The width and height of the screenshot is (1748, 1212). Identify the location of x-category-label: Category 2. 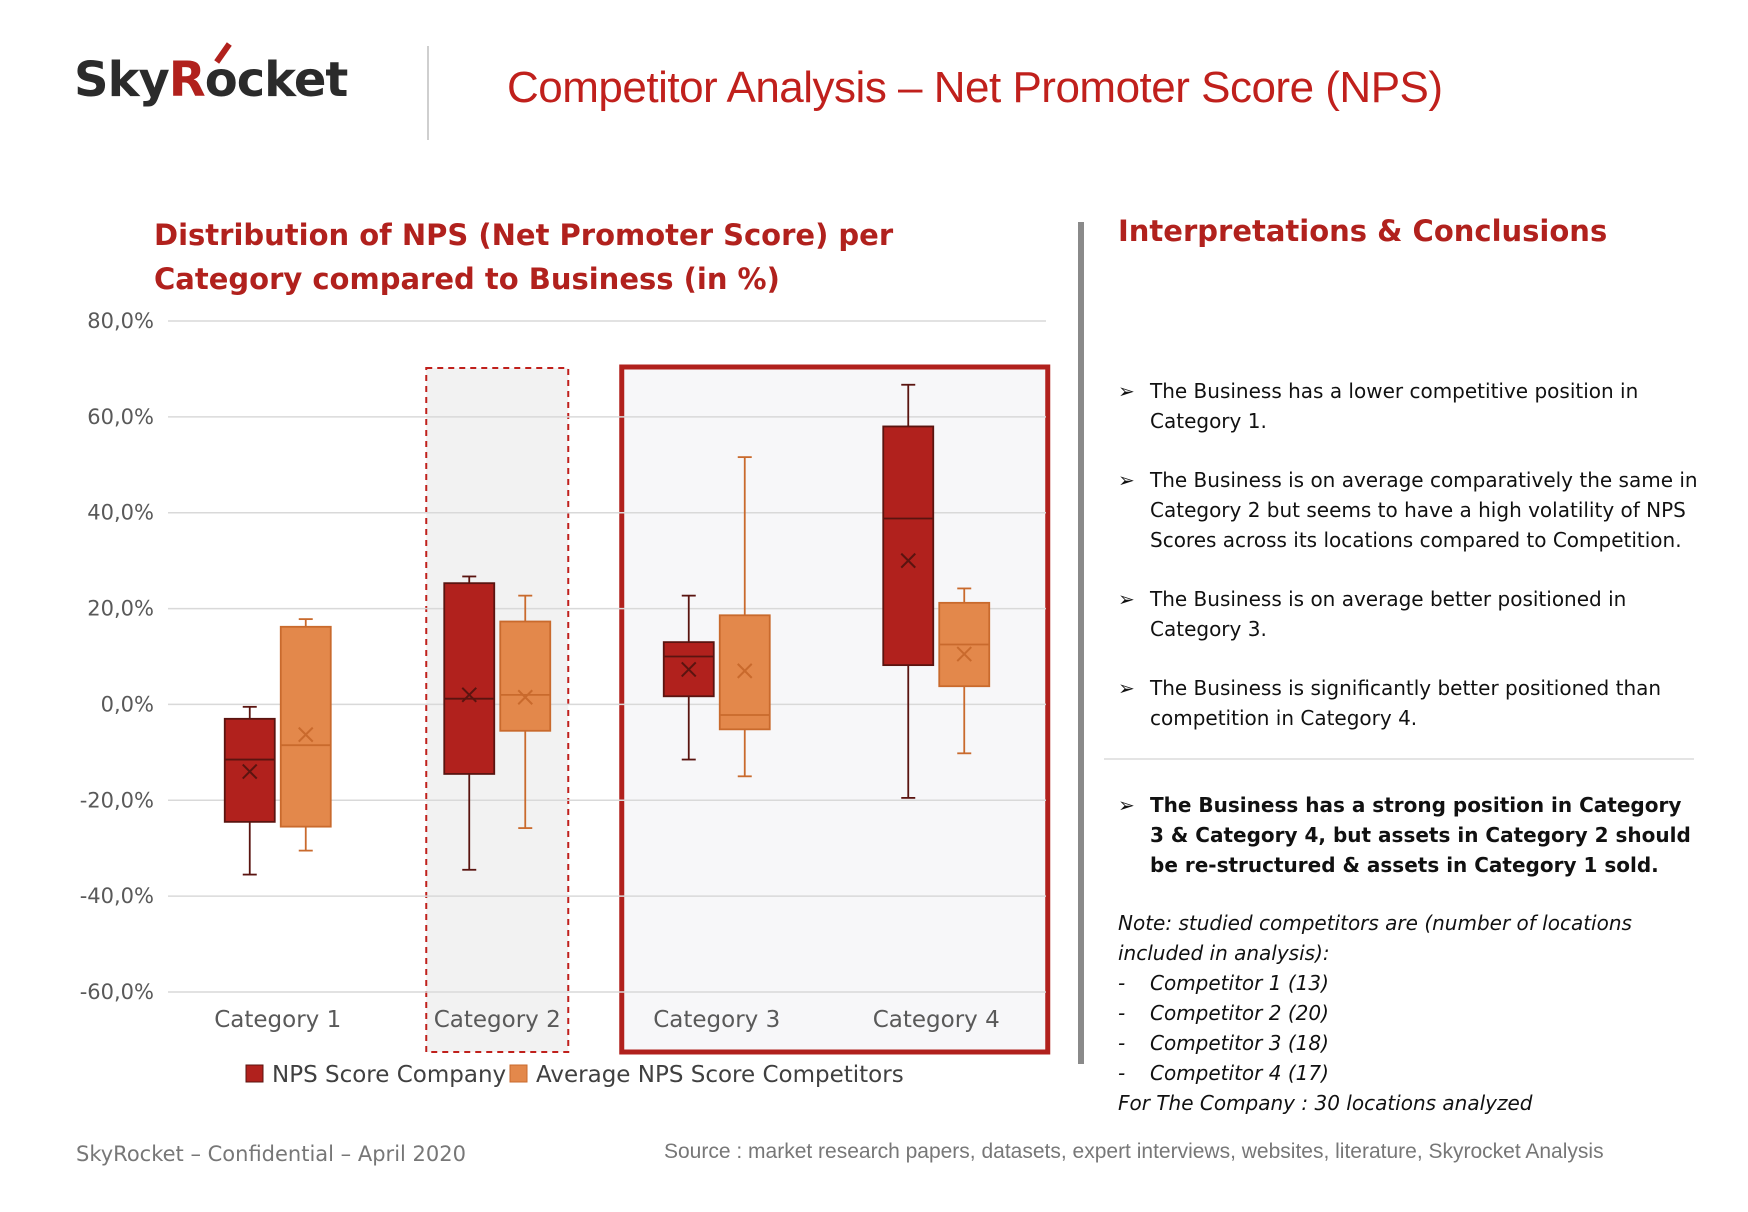
(497, 1020).